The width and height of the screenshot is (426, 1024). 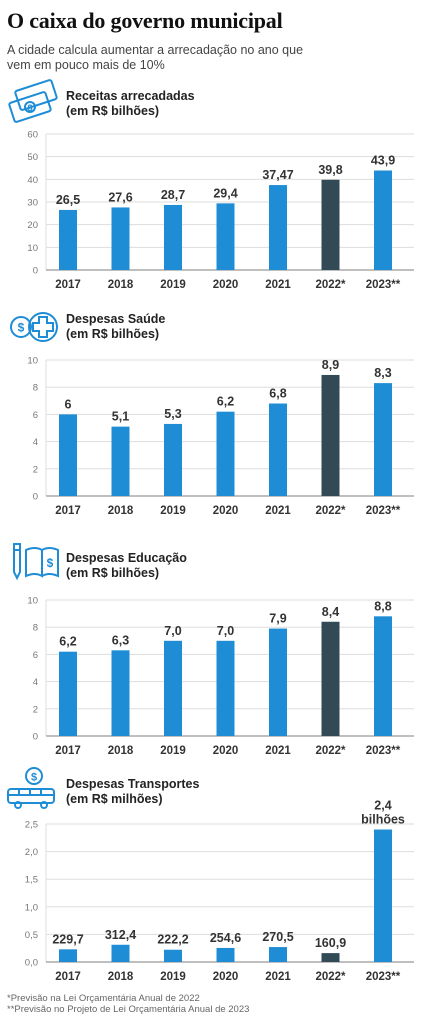 What do you see at coordinates (216, 792) in the screenshot?
I see `chart-heading-transportes: Despesas Transportes (em R$ milhões)` at bounding box center [216, 792].